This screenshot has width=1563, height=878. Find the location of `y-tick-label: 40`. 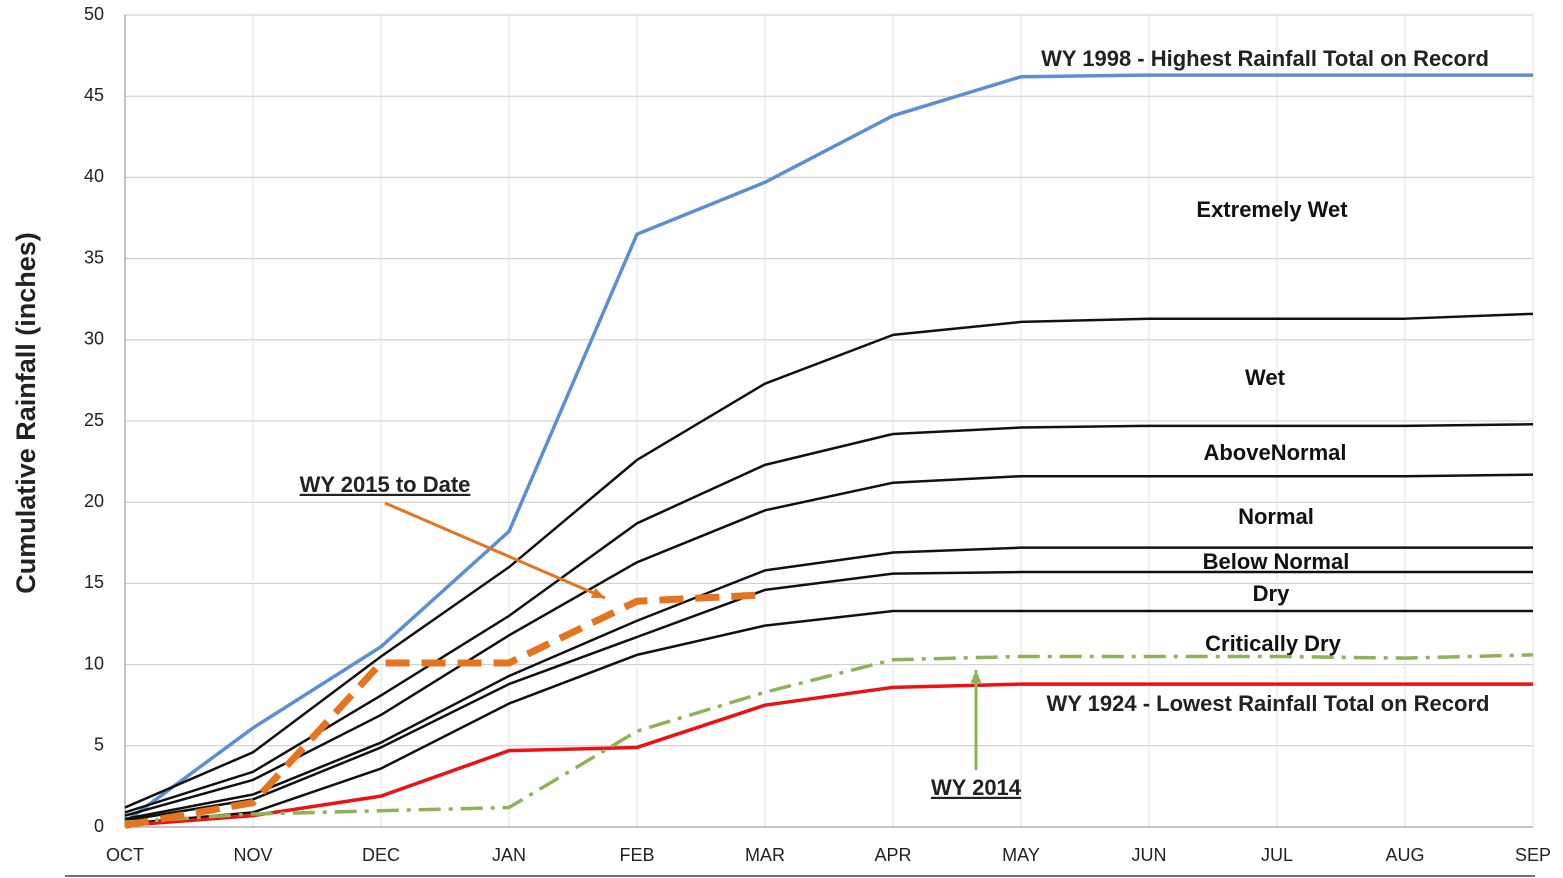

y-tick-label: 40 is located at coordinates (94, 176).